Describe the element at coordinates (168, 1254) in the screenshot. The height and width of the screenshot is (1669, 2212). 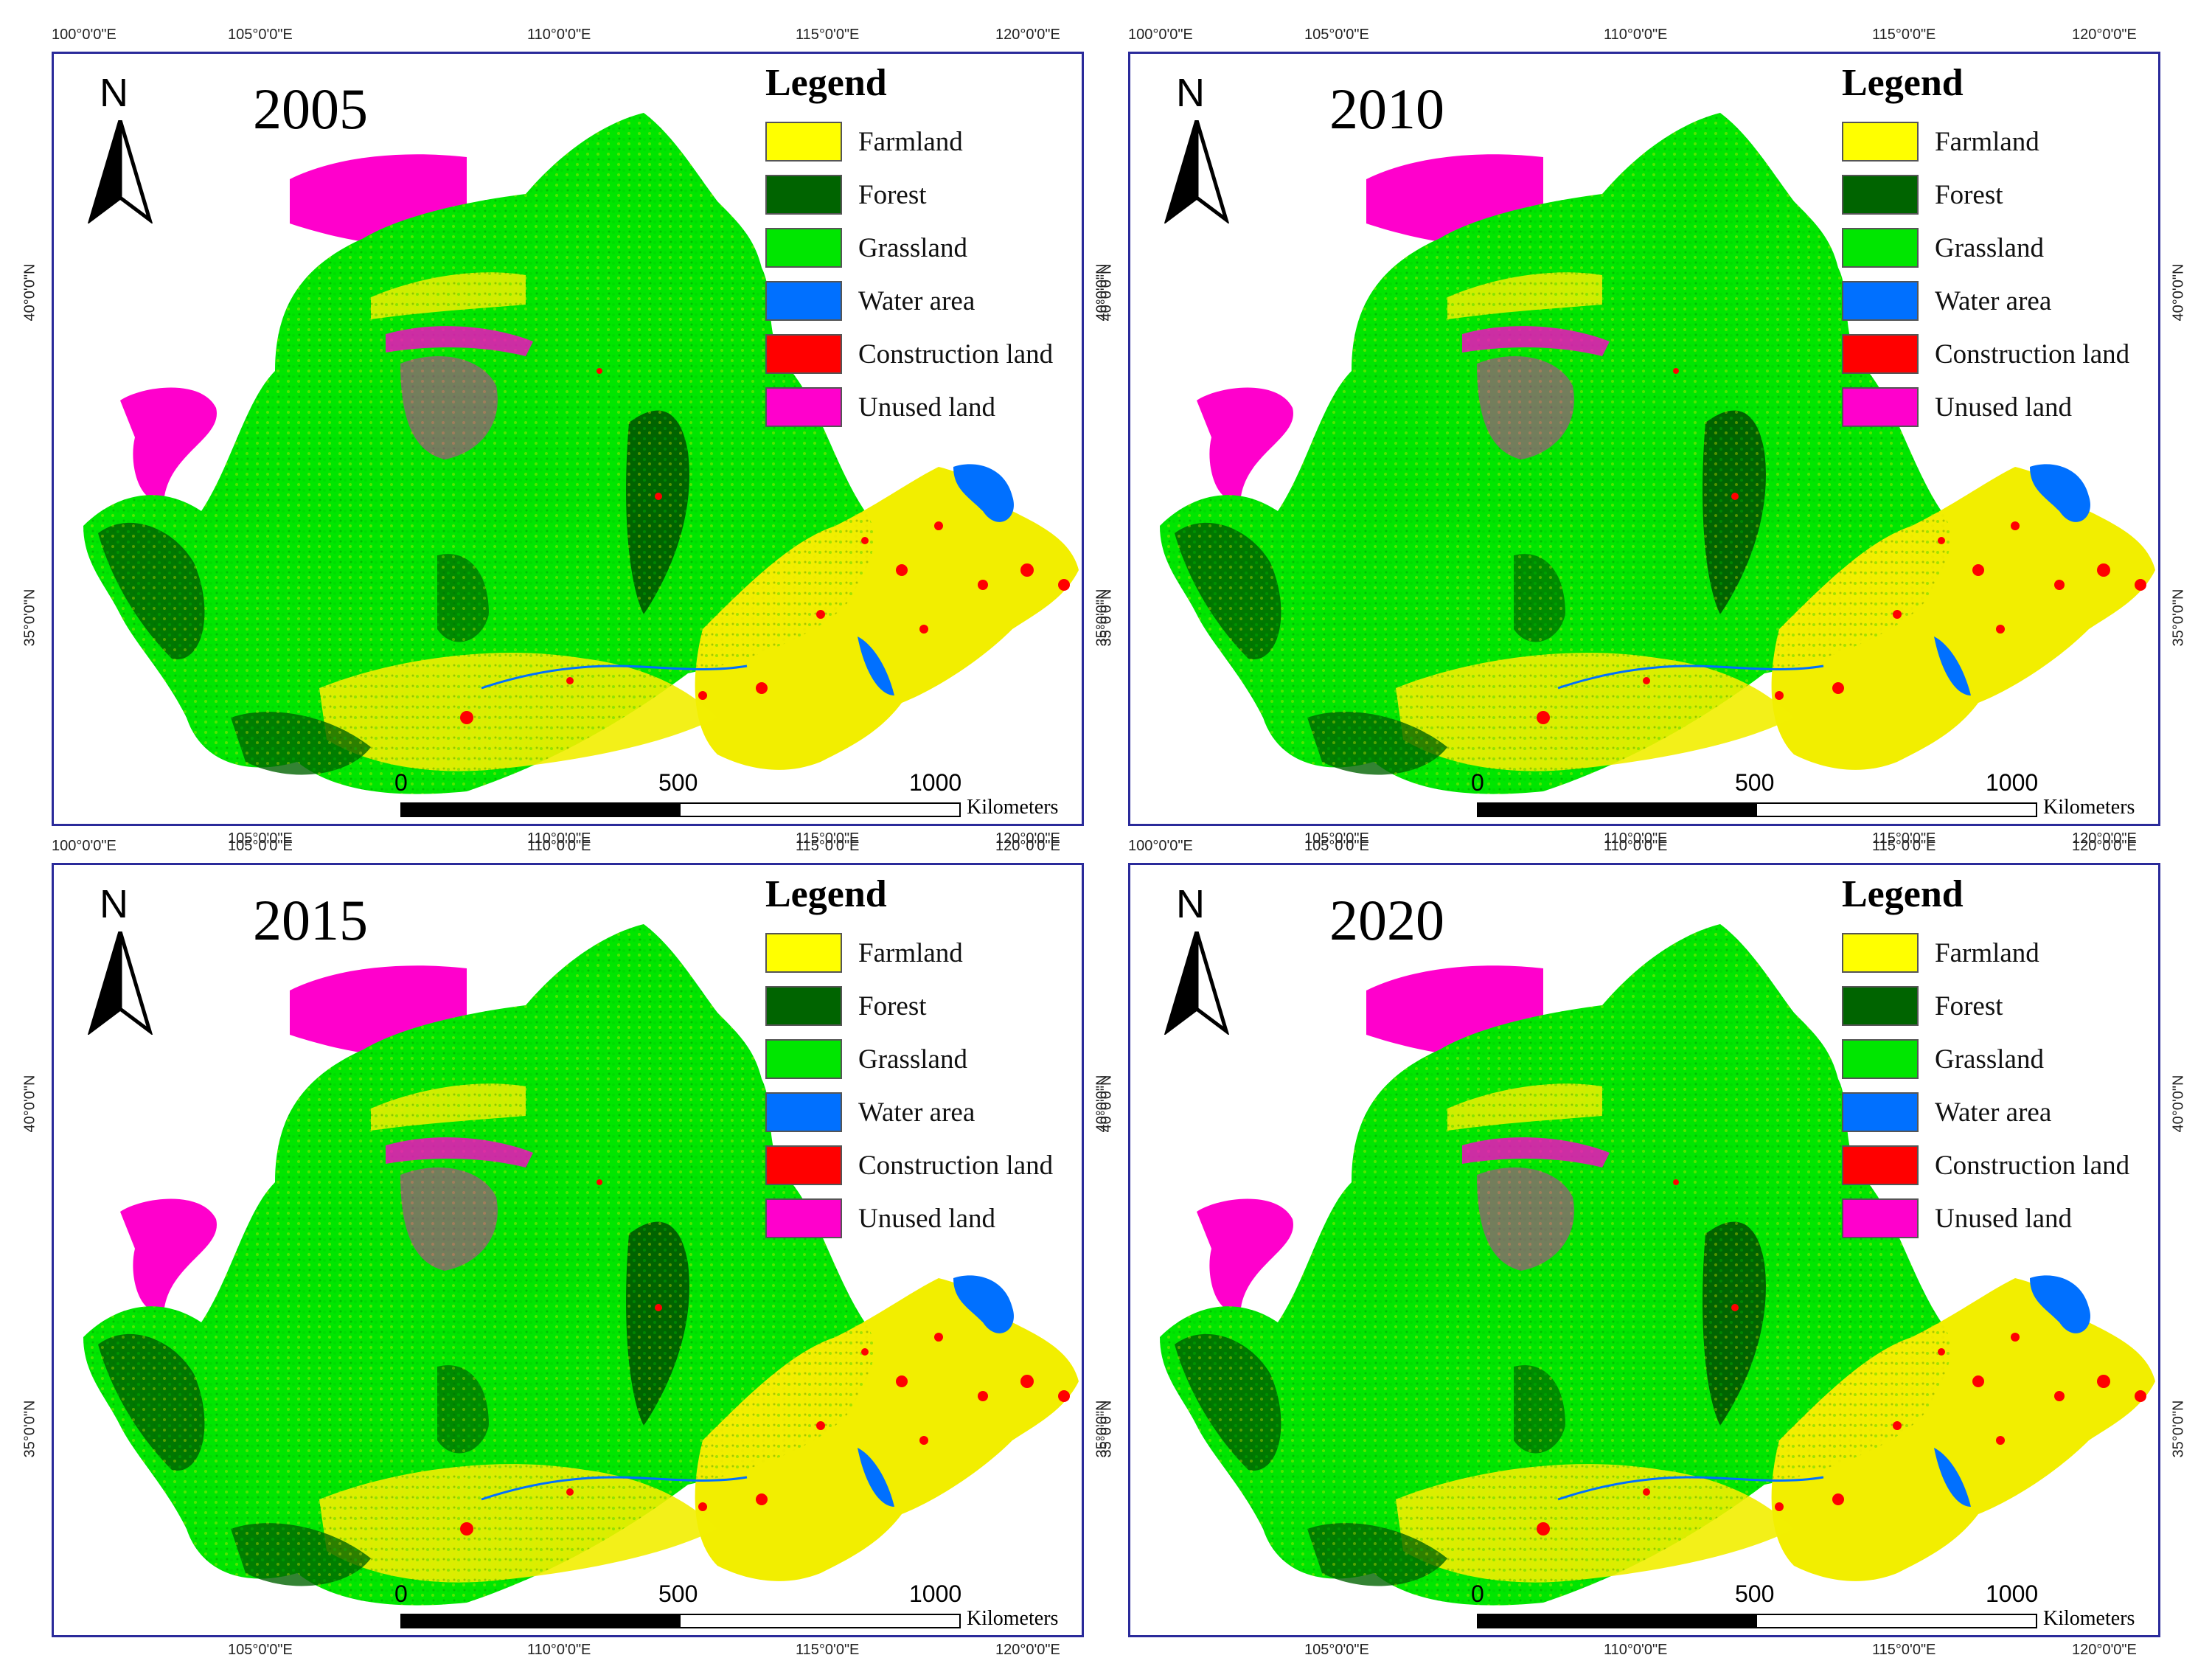
I see `unused-land-west` at that location.